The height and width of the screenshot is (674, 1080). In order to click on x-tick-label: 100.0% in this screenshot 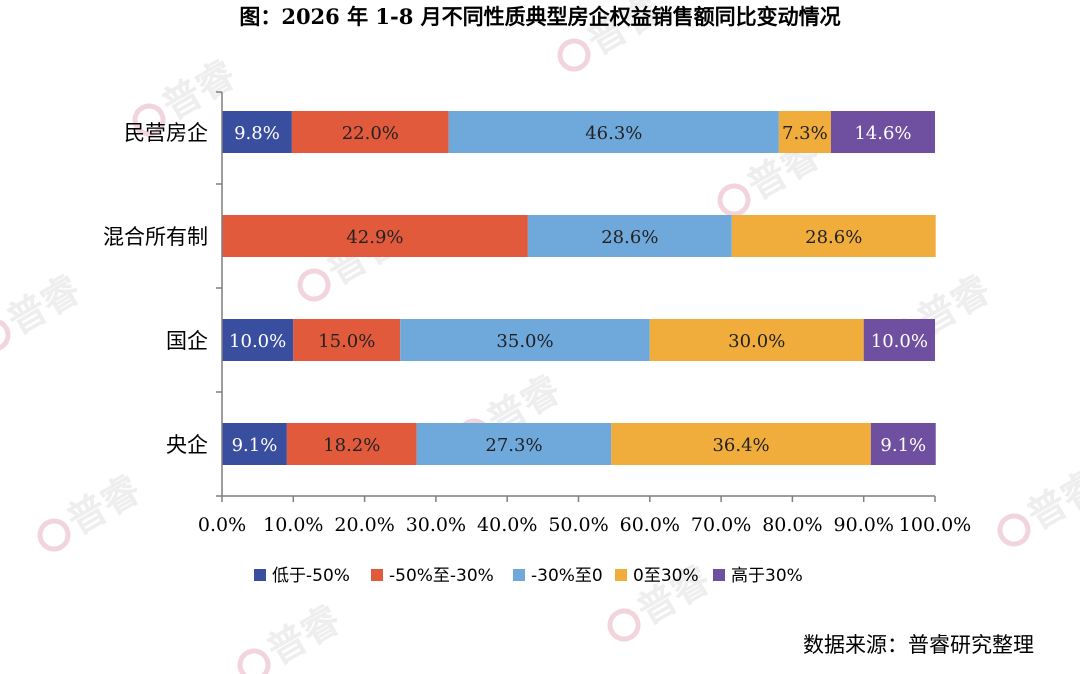, I will do `click(935, 525)`.